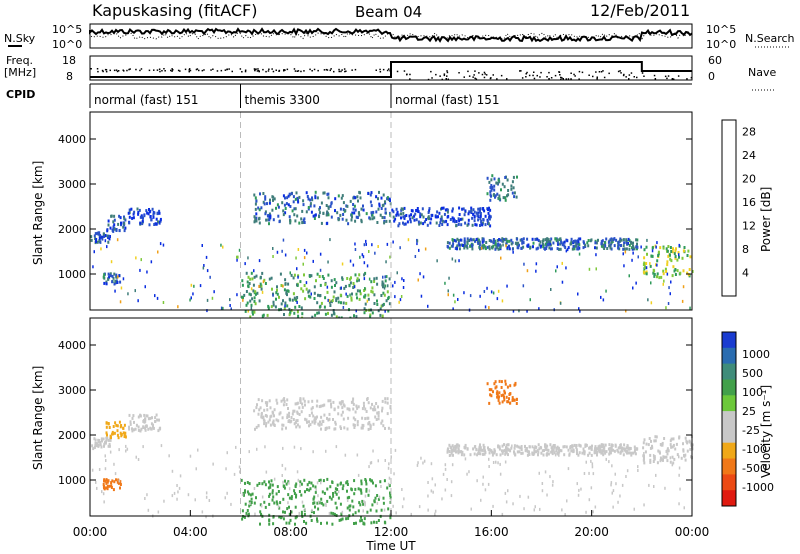  What do you see at coordinates (640, 10) in the screenshot?
I see `date-title: 12/Feb/2011` at bounding box center [640, 10].